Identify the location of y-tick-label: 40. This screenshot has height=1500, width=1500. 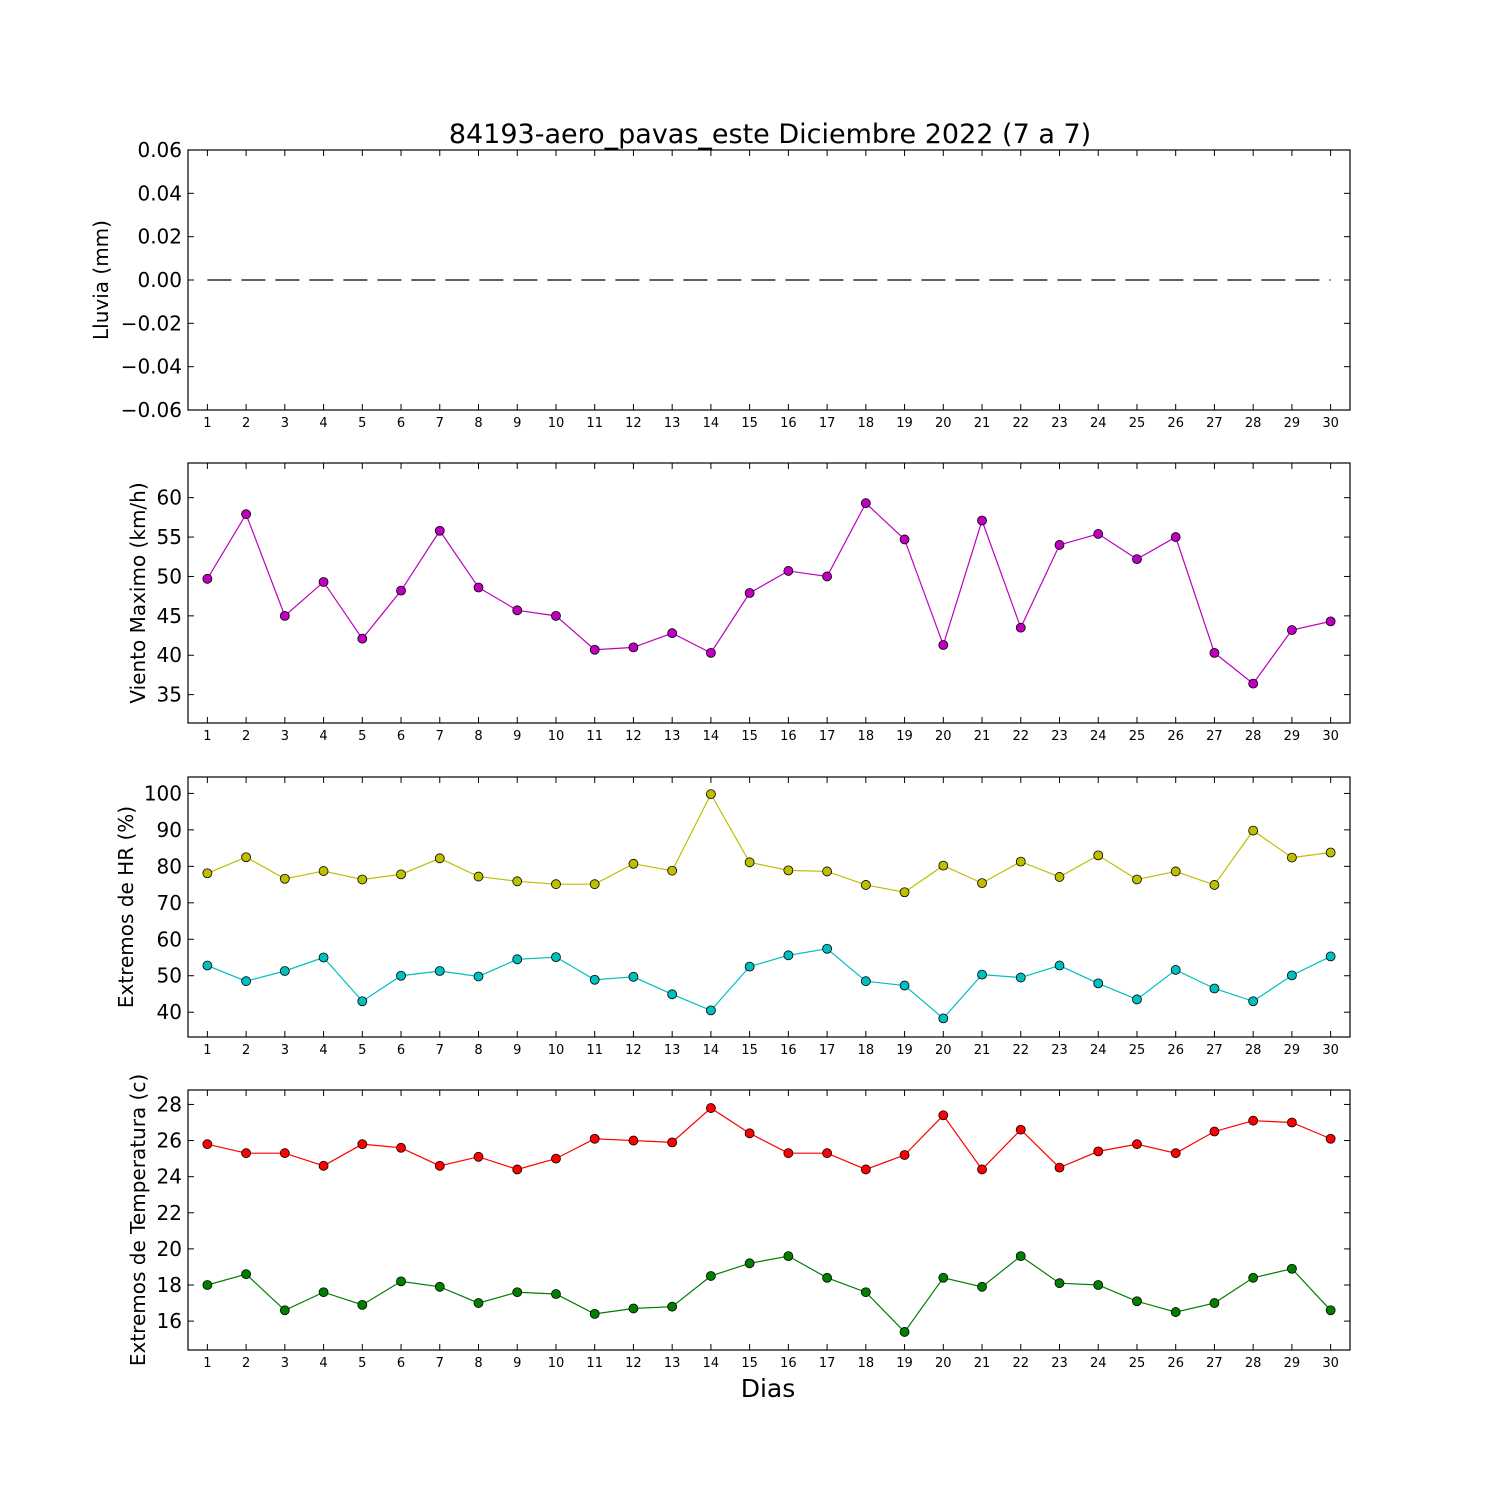
(169, 1012).